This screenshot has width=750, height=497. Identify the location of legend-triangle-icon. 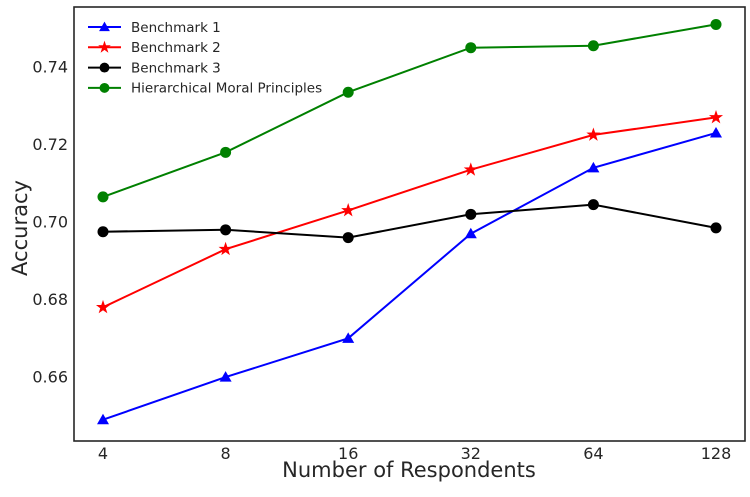
(104, 26).